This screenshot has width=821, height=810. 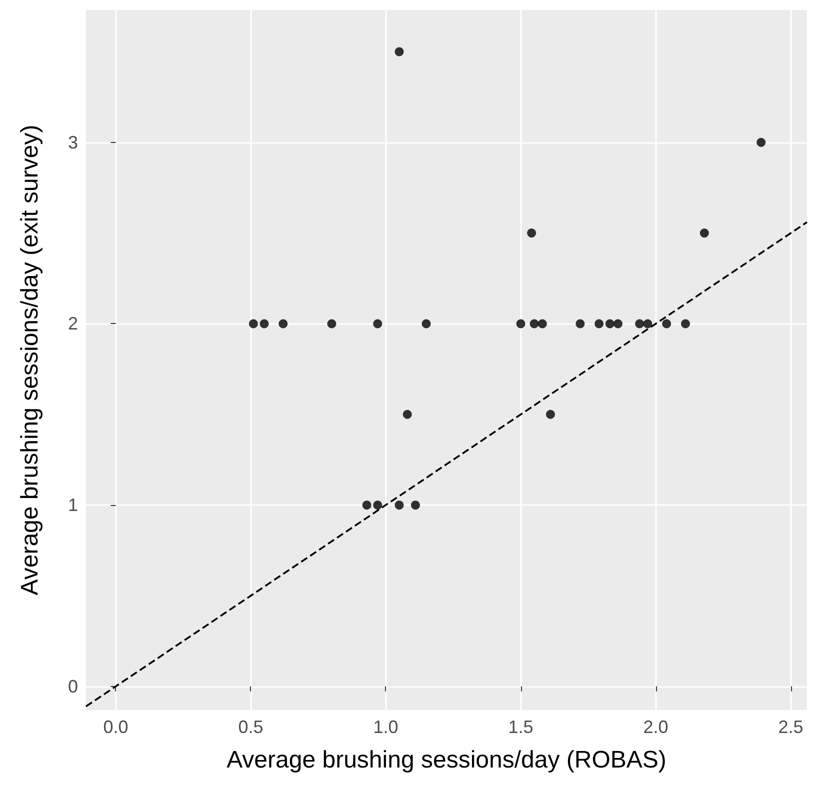 What do you see at coordinates (385, 727) in the screenshot?
I see `x-tick-label: 1.0` at bounding box center [385, 727].